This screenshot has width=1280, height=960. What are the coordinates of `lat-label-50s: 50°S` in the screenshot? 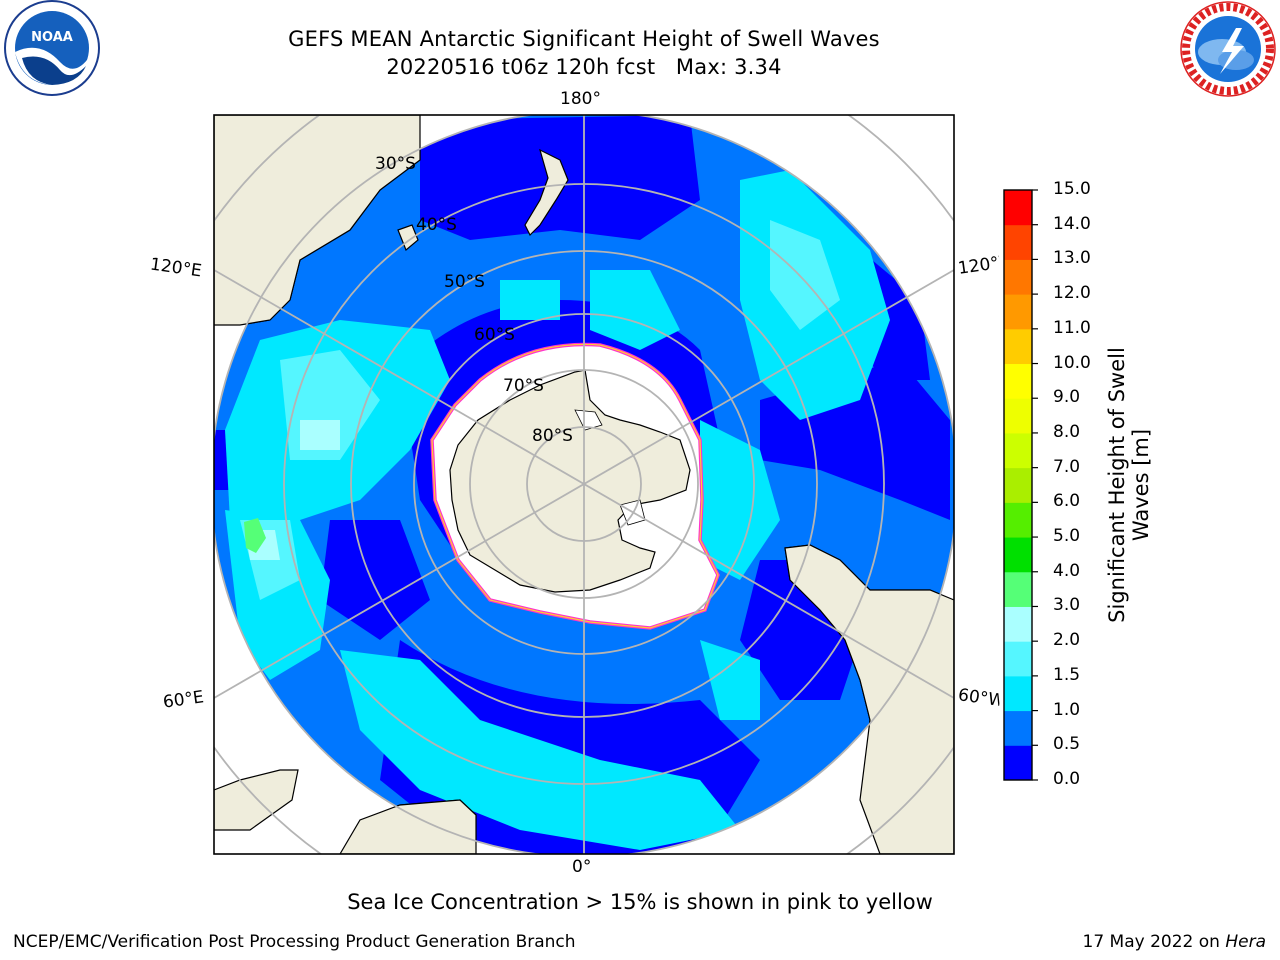 It's located at (464, 282).